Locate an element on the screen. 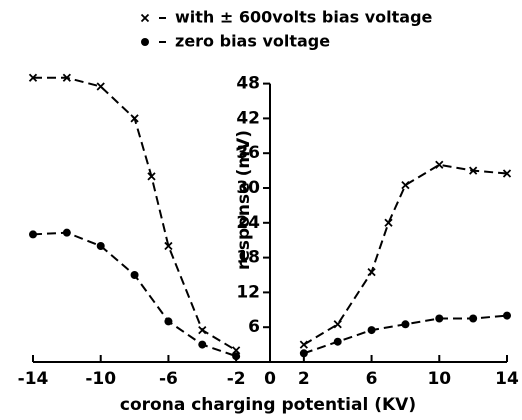  y-tick-label: 18 is located at coordinates (248, 258).